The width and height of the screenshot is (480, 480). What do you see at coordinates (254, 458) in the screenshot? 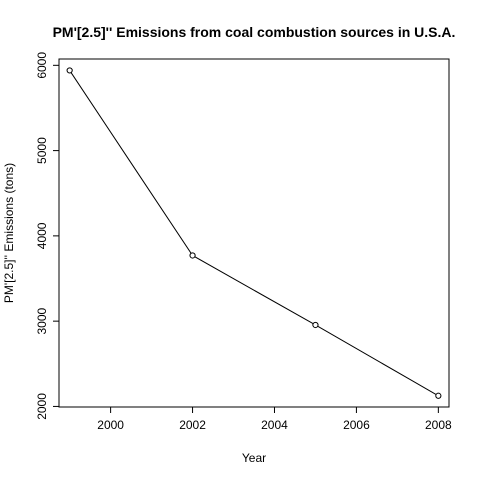
I see `x-axis-label: Year` at bounding box center [254, 458].